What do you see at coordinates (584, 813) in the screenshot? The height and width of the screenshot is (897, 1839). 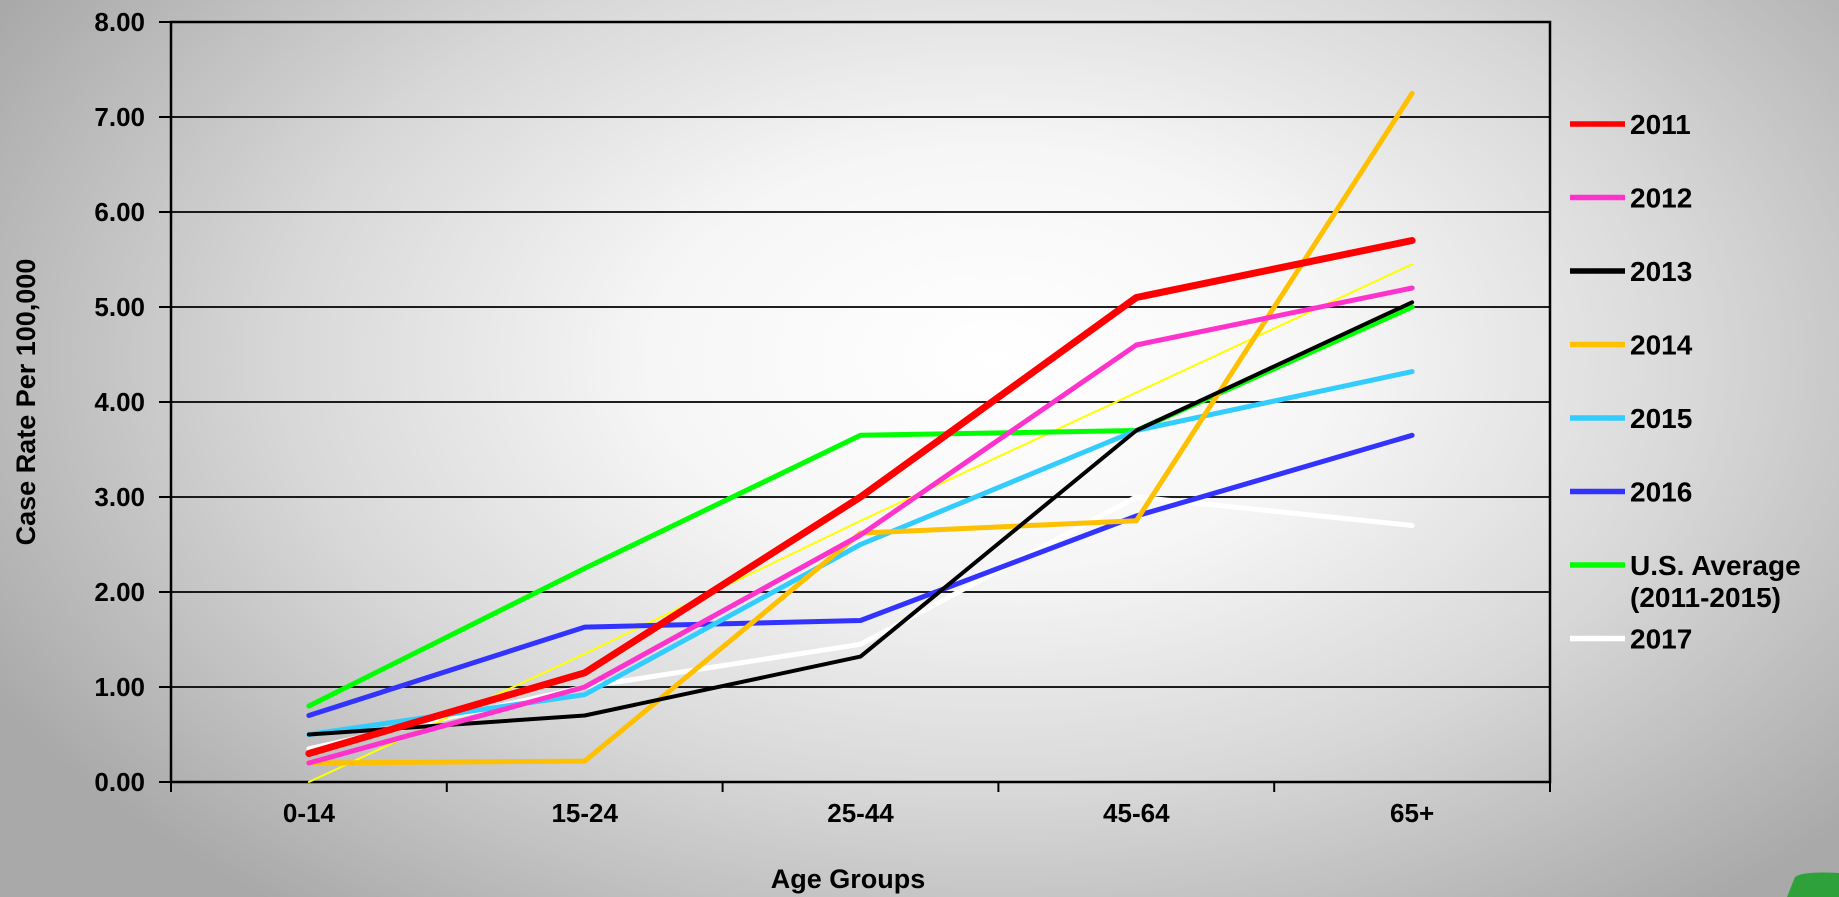 I see `x-tick-label: 15-24` at bounding box center [584, 813].